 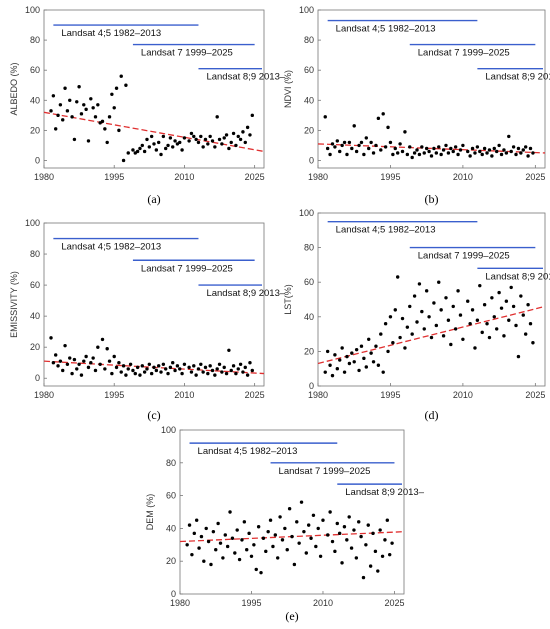 What do you see at coordinates (37, 160) in the screenshot?
I see `y-tick-label: 0` at bounding box center [37, 160].